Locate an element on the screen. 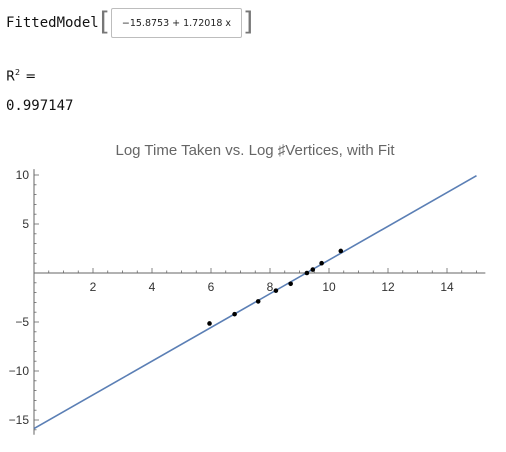 This screenshot has height=452, width=506. right-bracket: ] is located at coordinates (248, 22).